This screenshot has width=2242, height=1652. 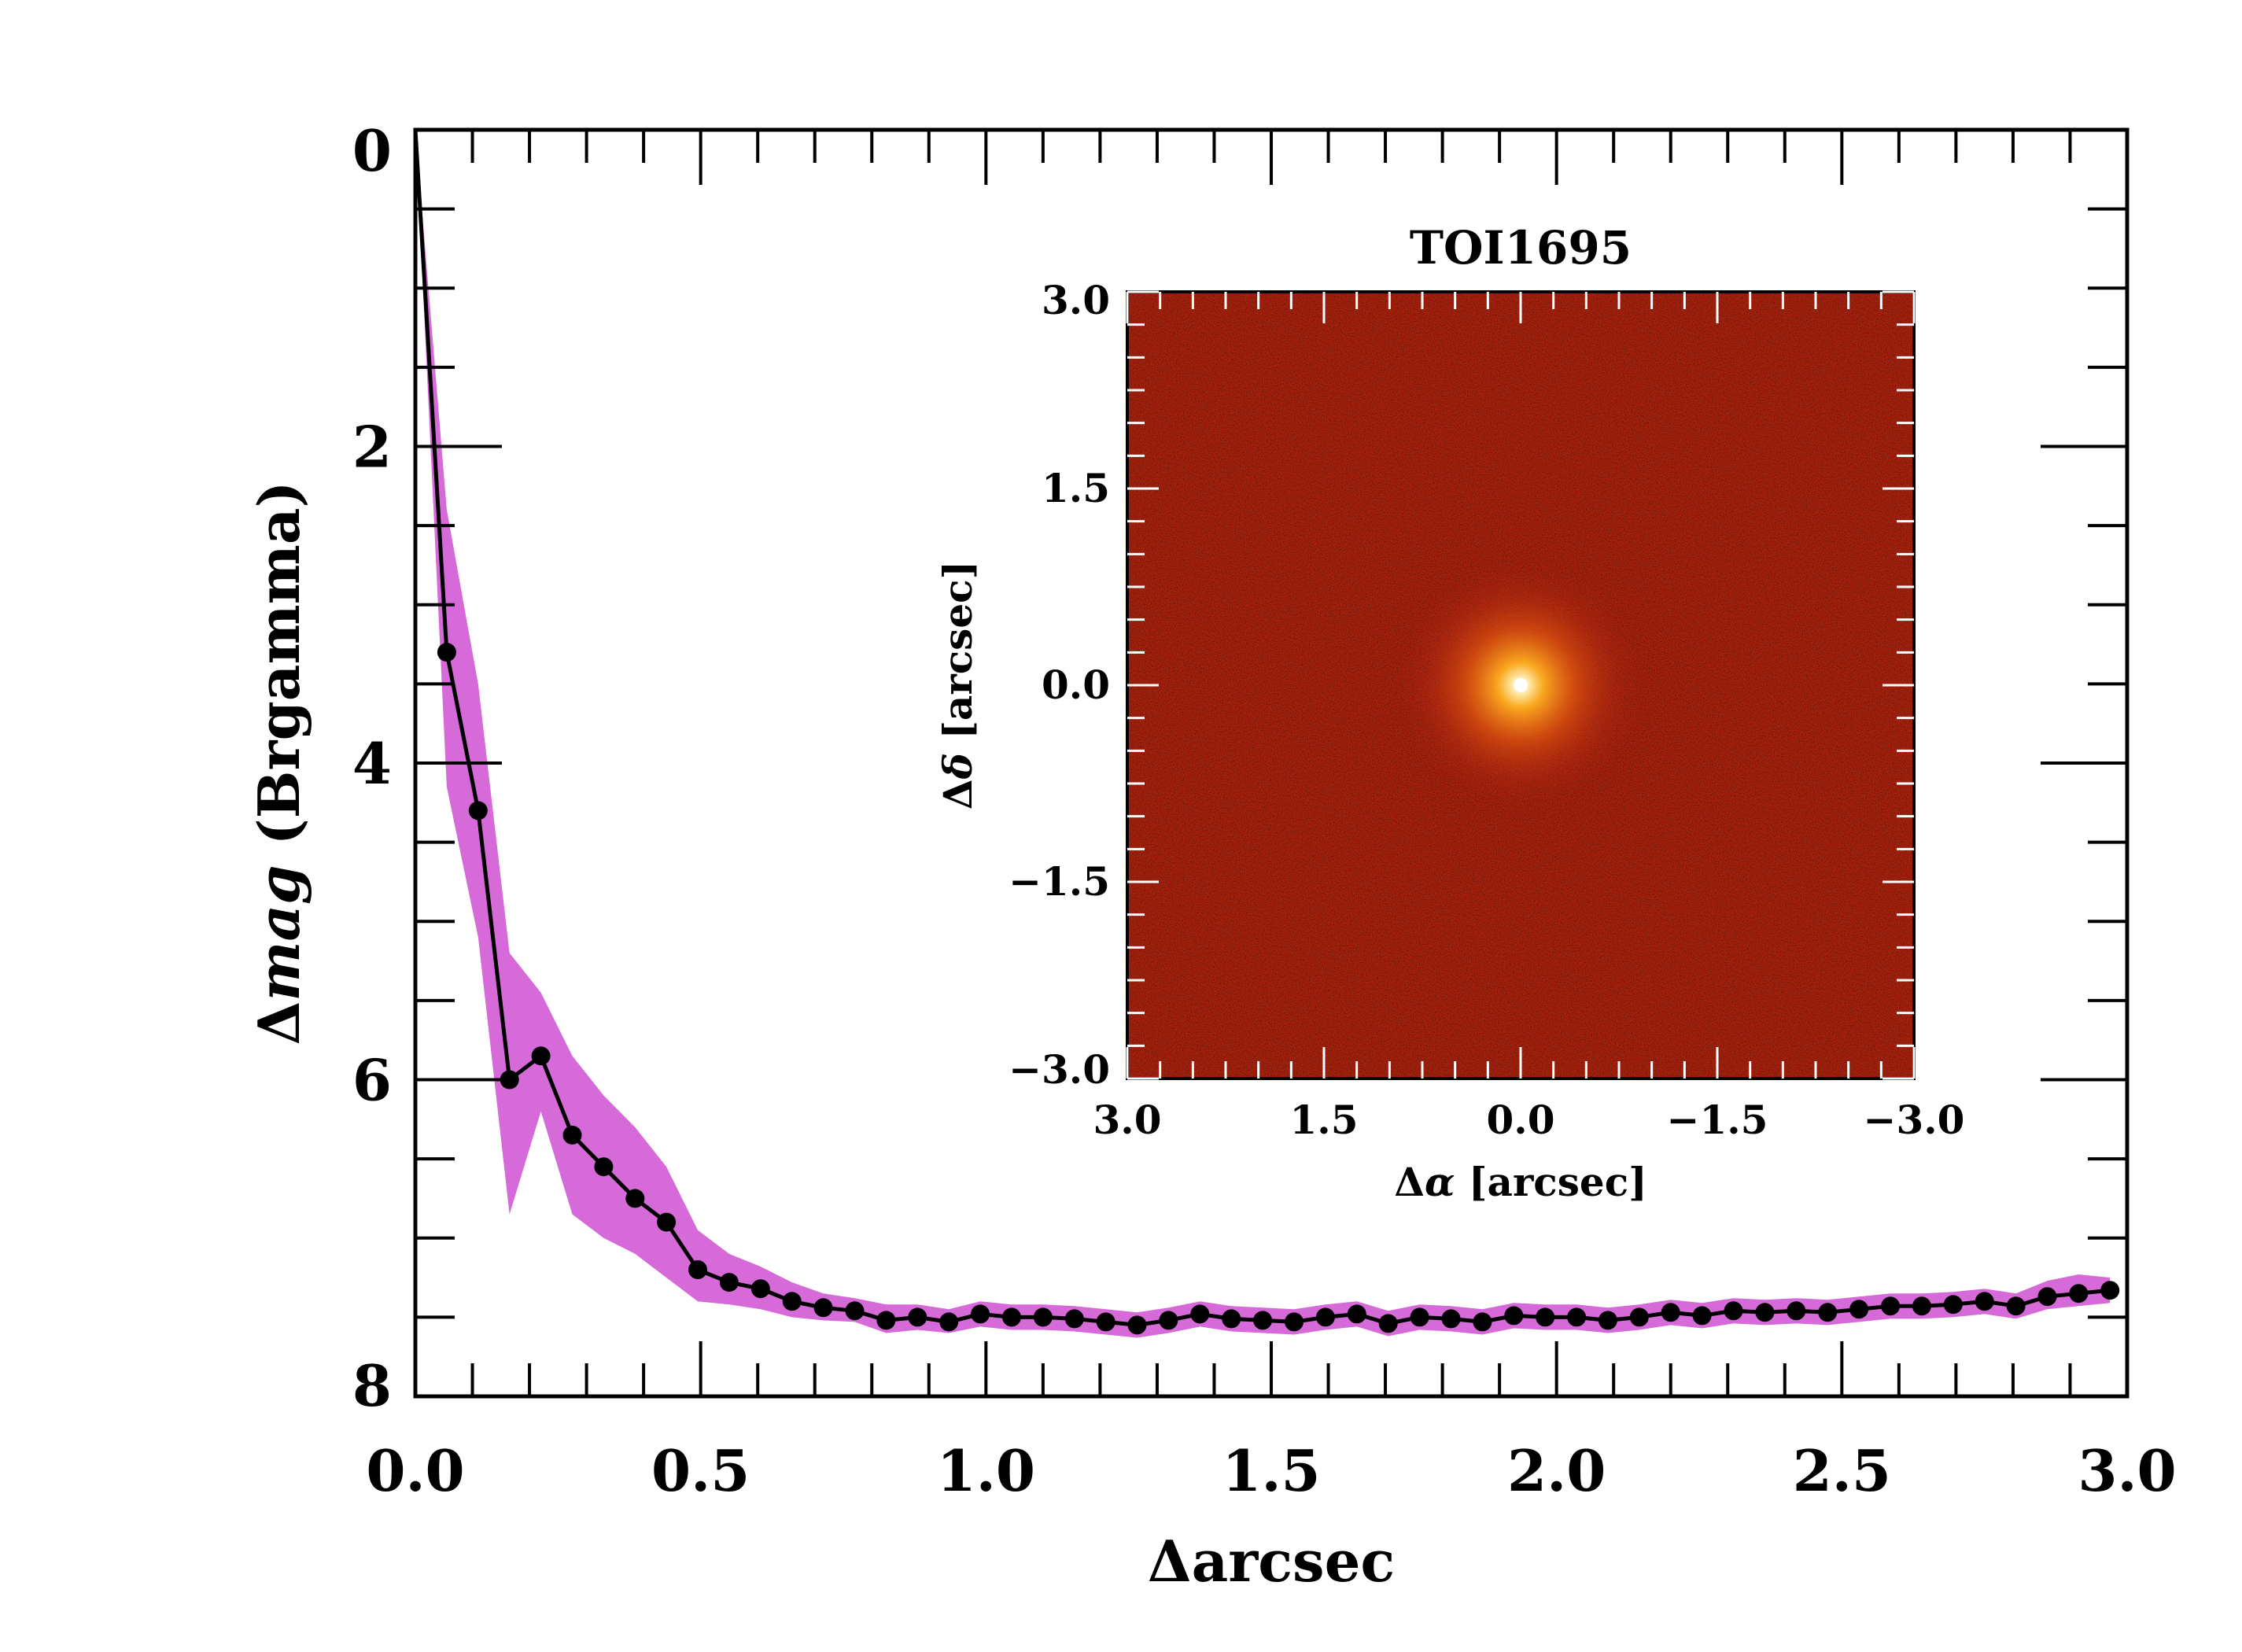 What do you see at coordinates (1059, 1069) in the screenshot?
I see `inset-y-tick-label: −3.0` at bounding box center [1059, 1069].